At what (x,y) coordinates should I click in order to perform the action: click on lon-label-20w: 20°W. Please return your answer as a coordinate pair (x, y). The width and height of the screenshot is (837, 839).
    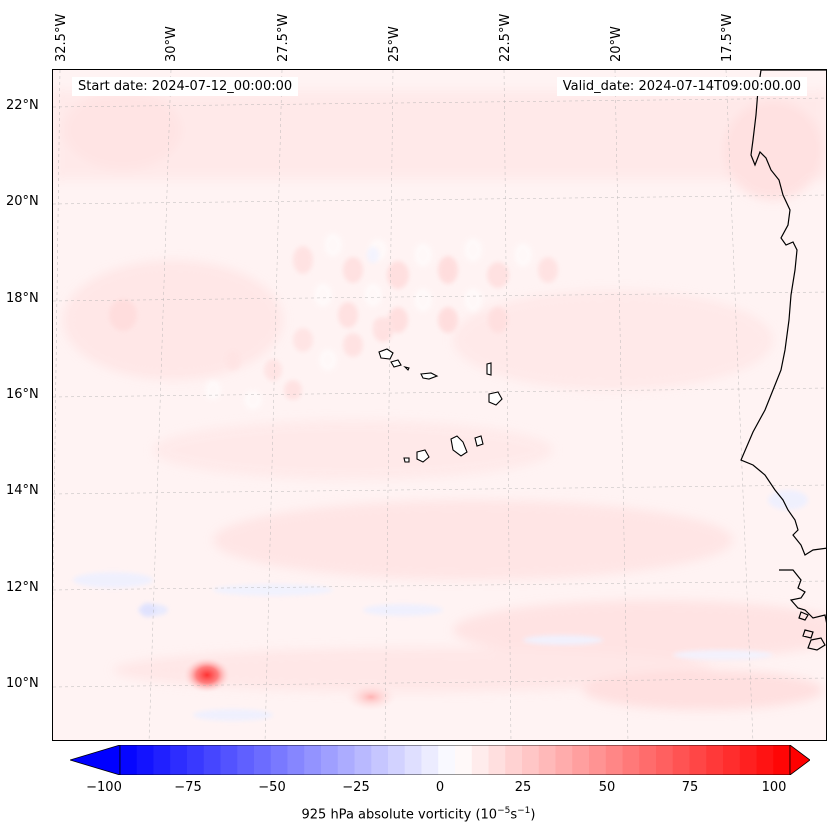
    Looking at the image, I should click on (616, 44).